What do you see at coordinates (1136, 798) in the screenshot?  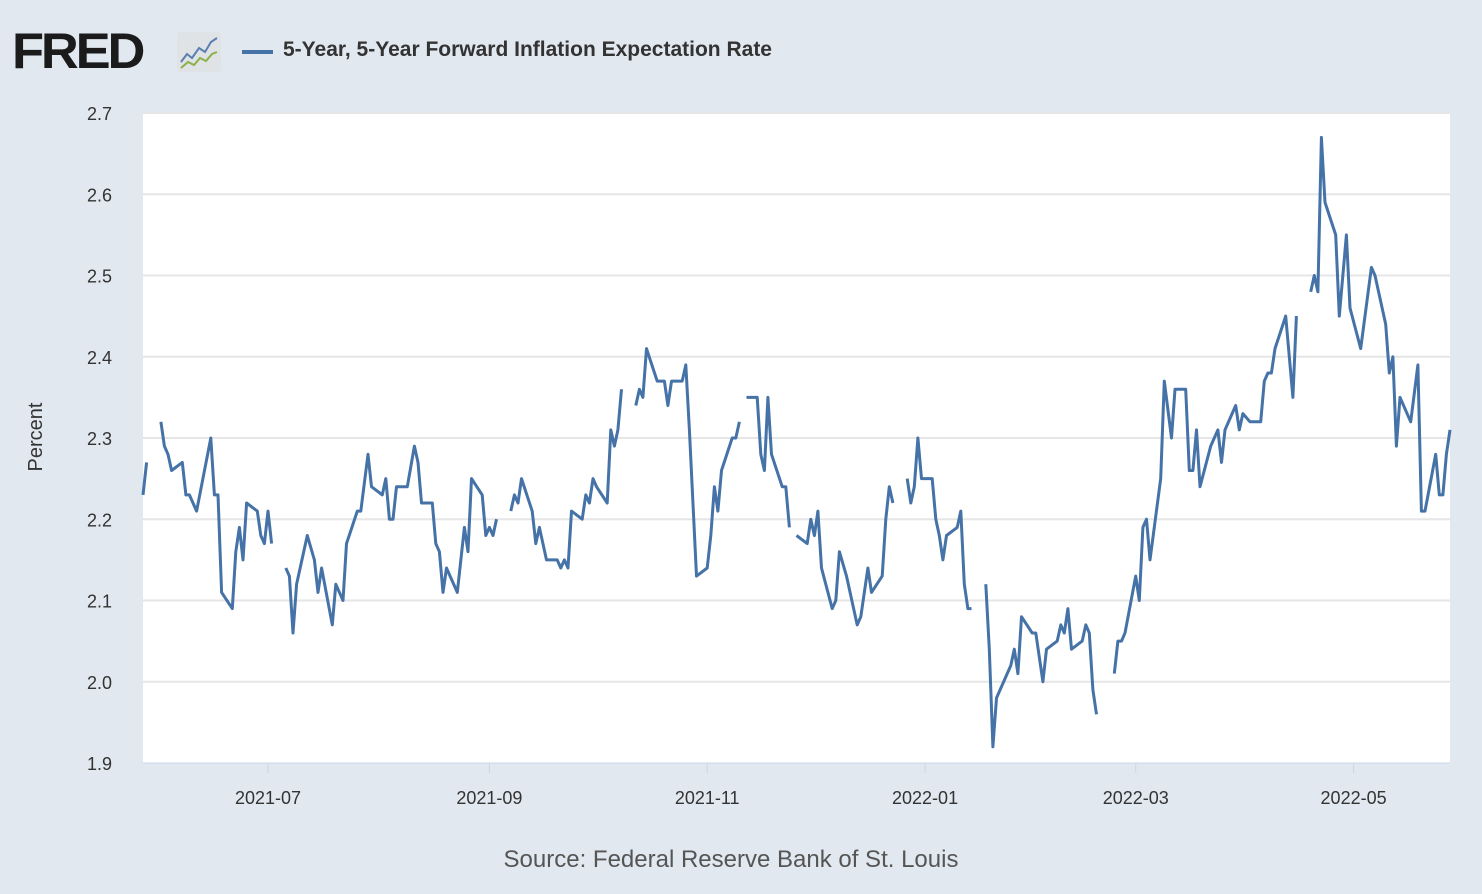 I see `x-tick-label: 2022-03` at bounding box center [1136, 798].